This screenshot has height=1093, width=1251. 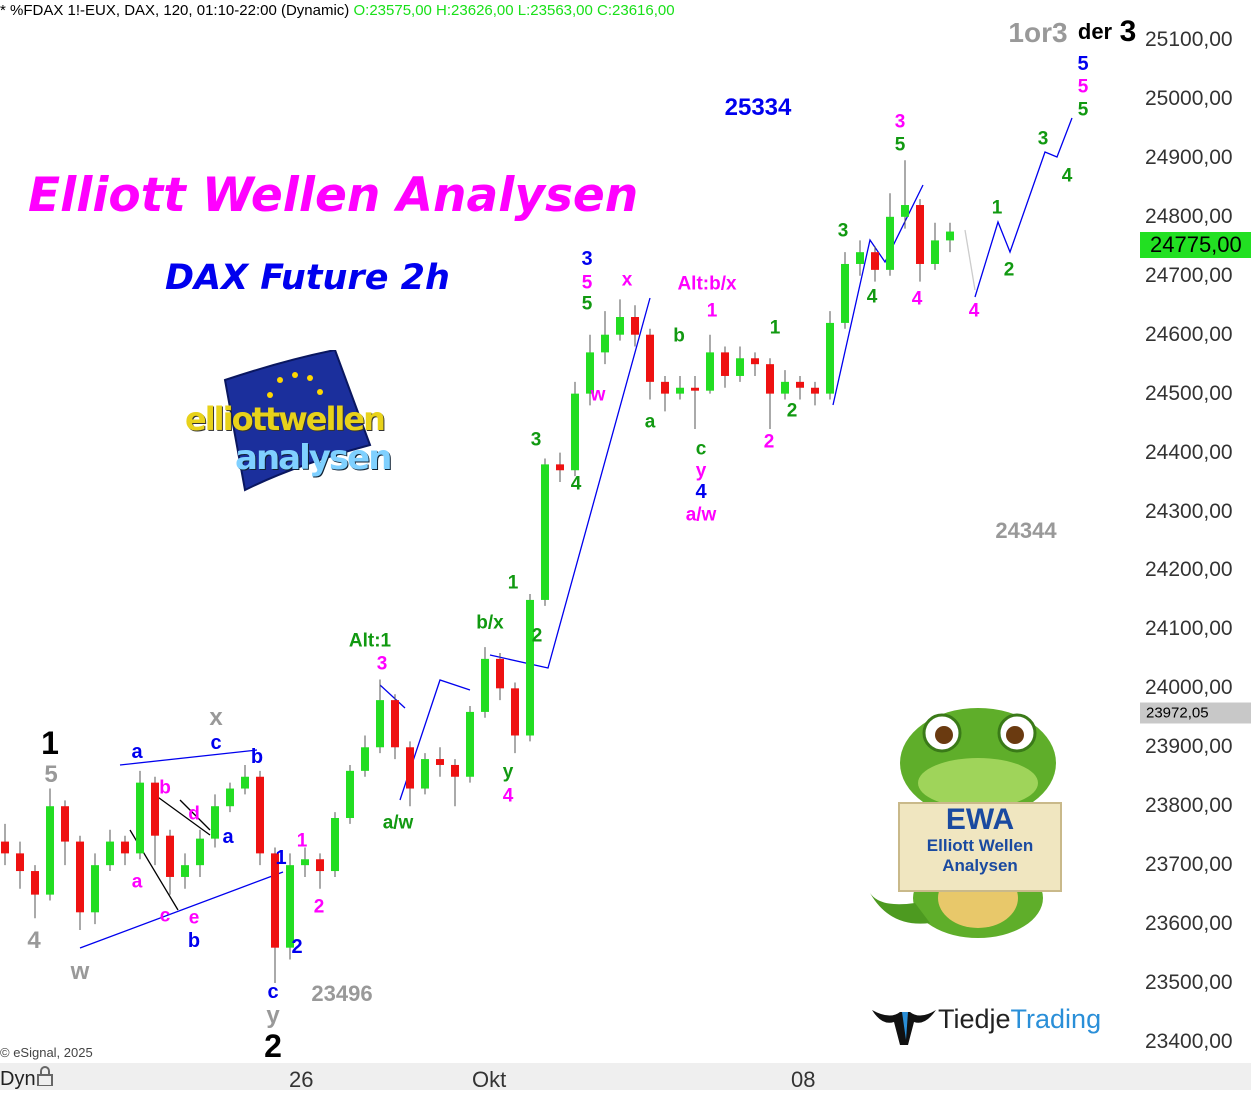 What do you see at coordinates (1189, 393) in the screenshot?
I see `y-tick: 24500,00` at bounding box center [1189, 393].